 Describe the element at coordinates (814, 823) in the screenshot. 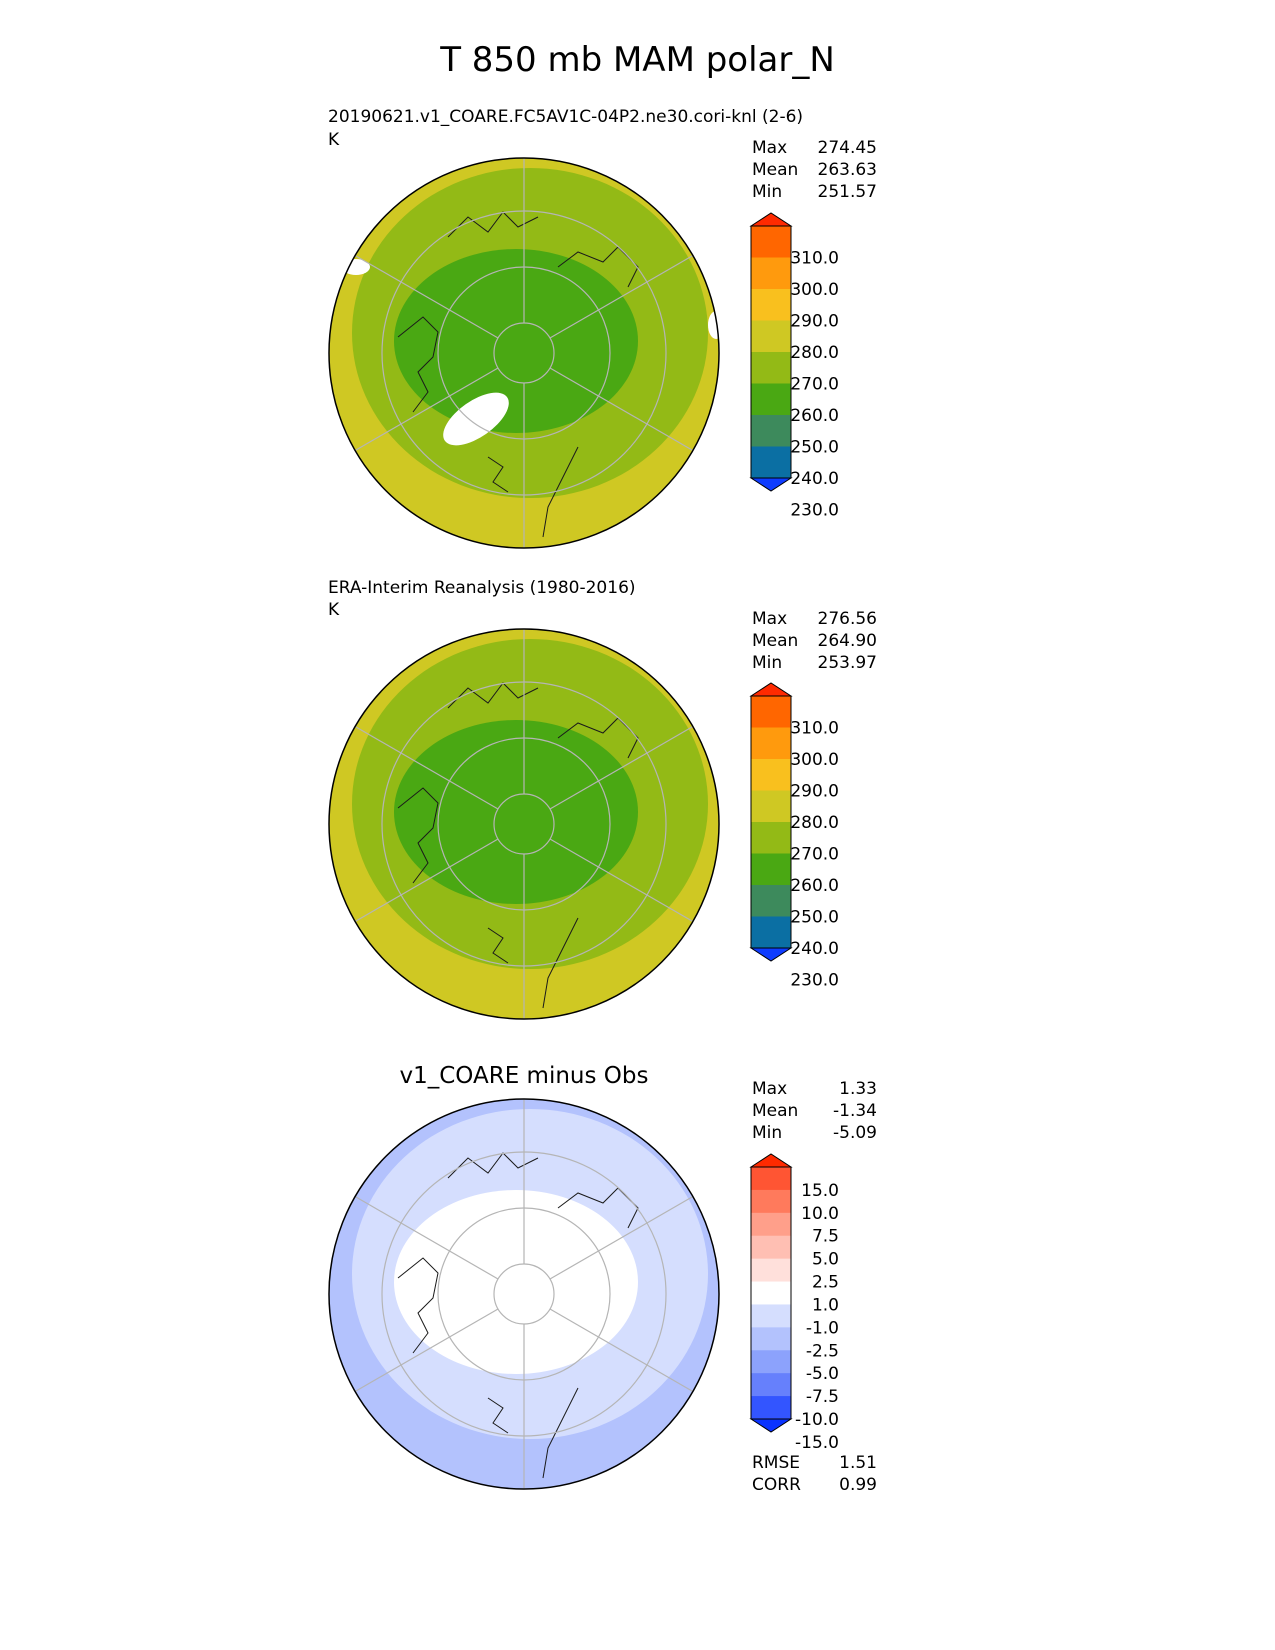

I see `colorbar-tick-label: 280.0` at that location.